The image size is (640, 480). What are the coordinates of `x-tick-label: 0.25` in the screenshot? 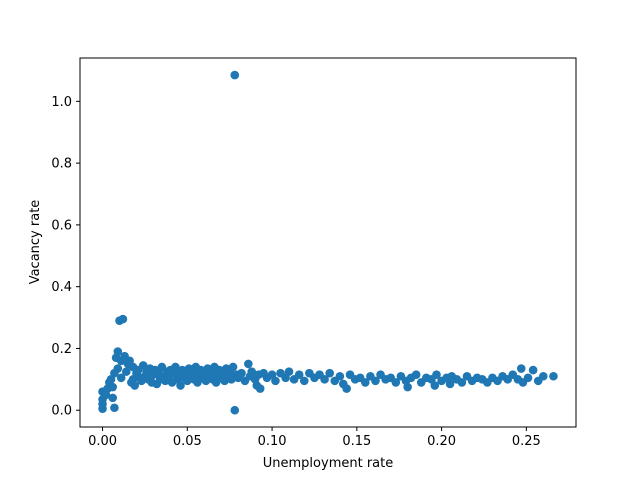 It's located at (526, 441).